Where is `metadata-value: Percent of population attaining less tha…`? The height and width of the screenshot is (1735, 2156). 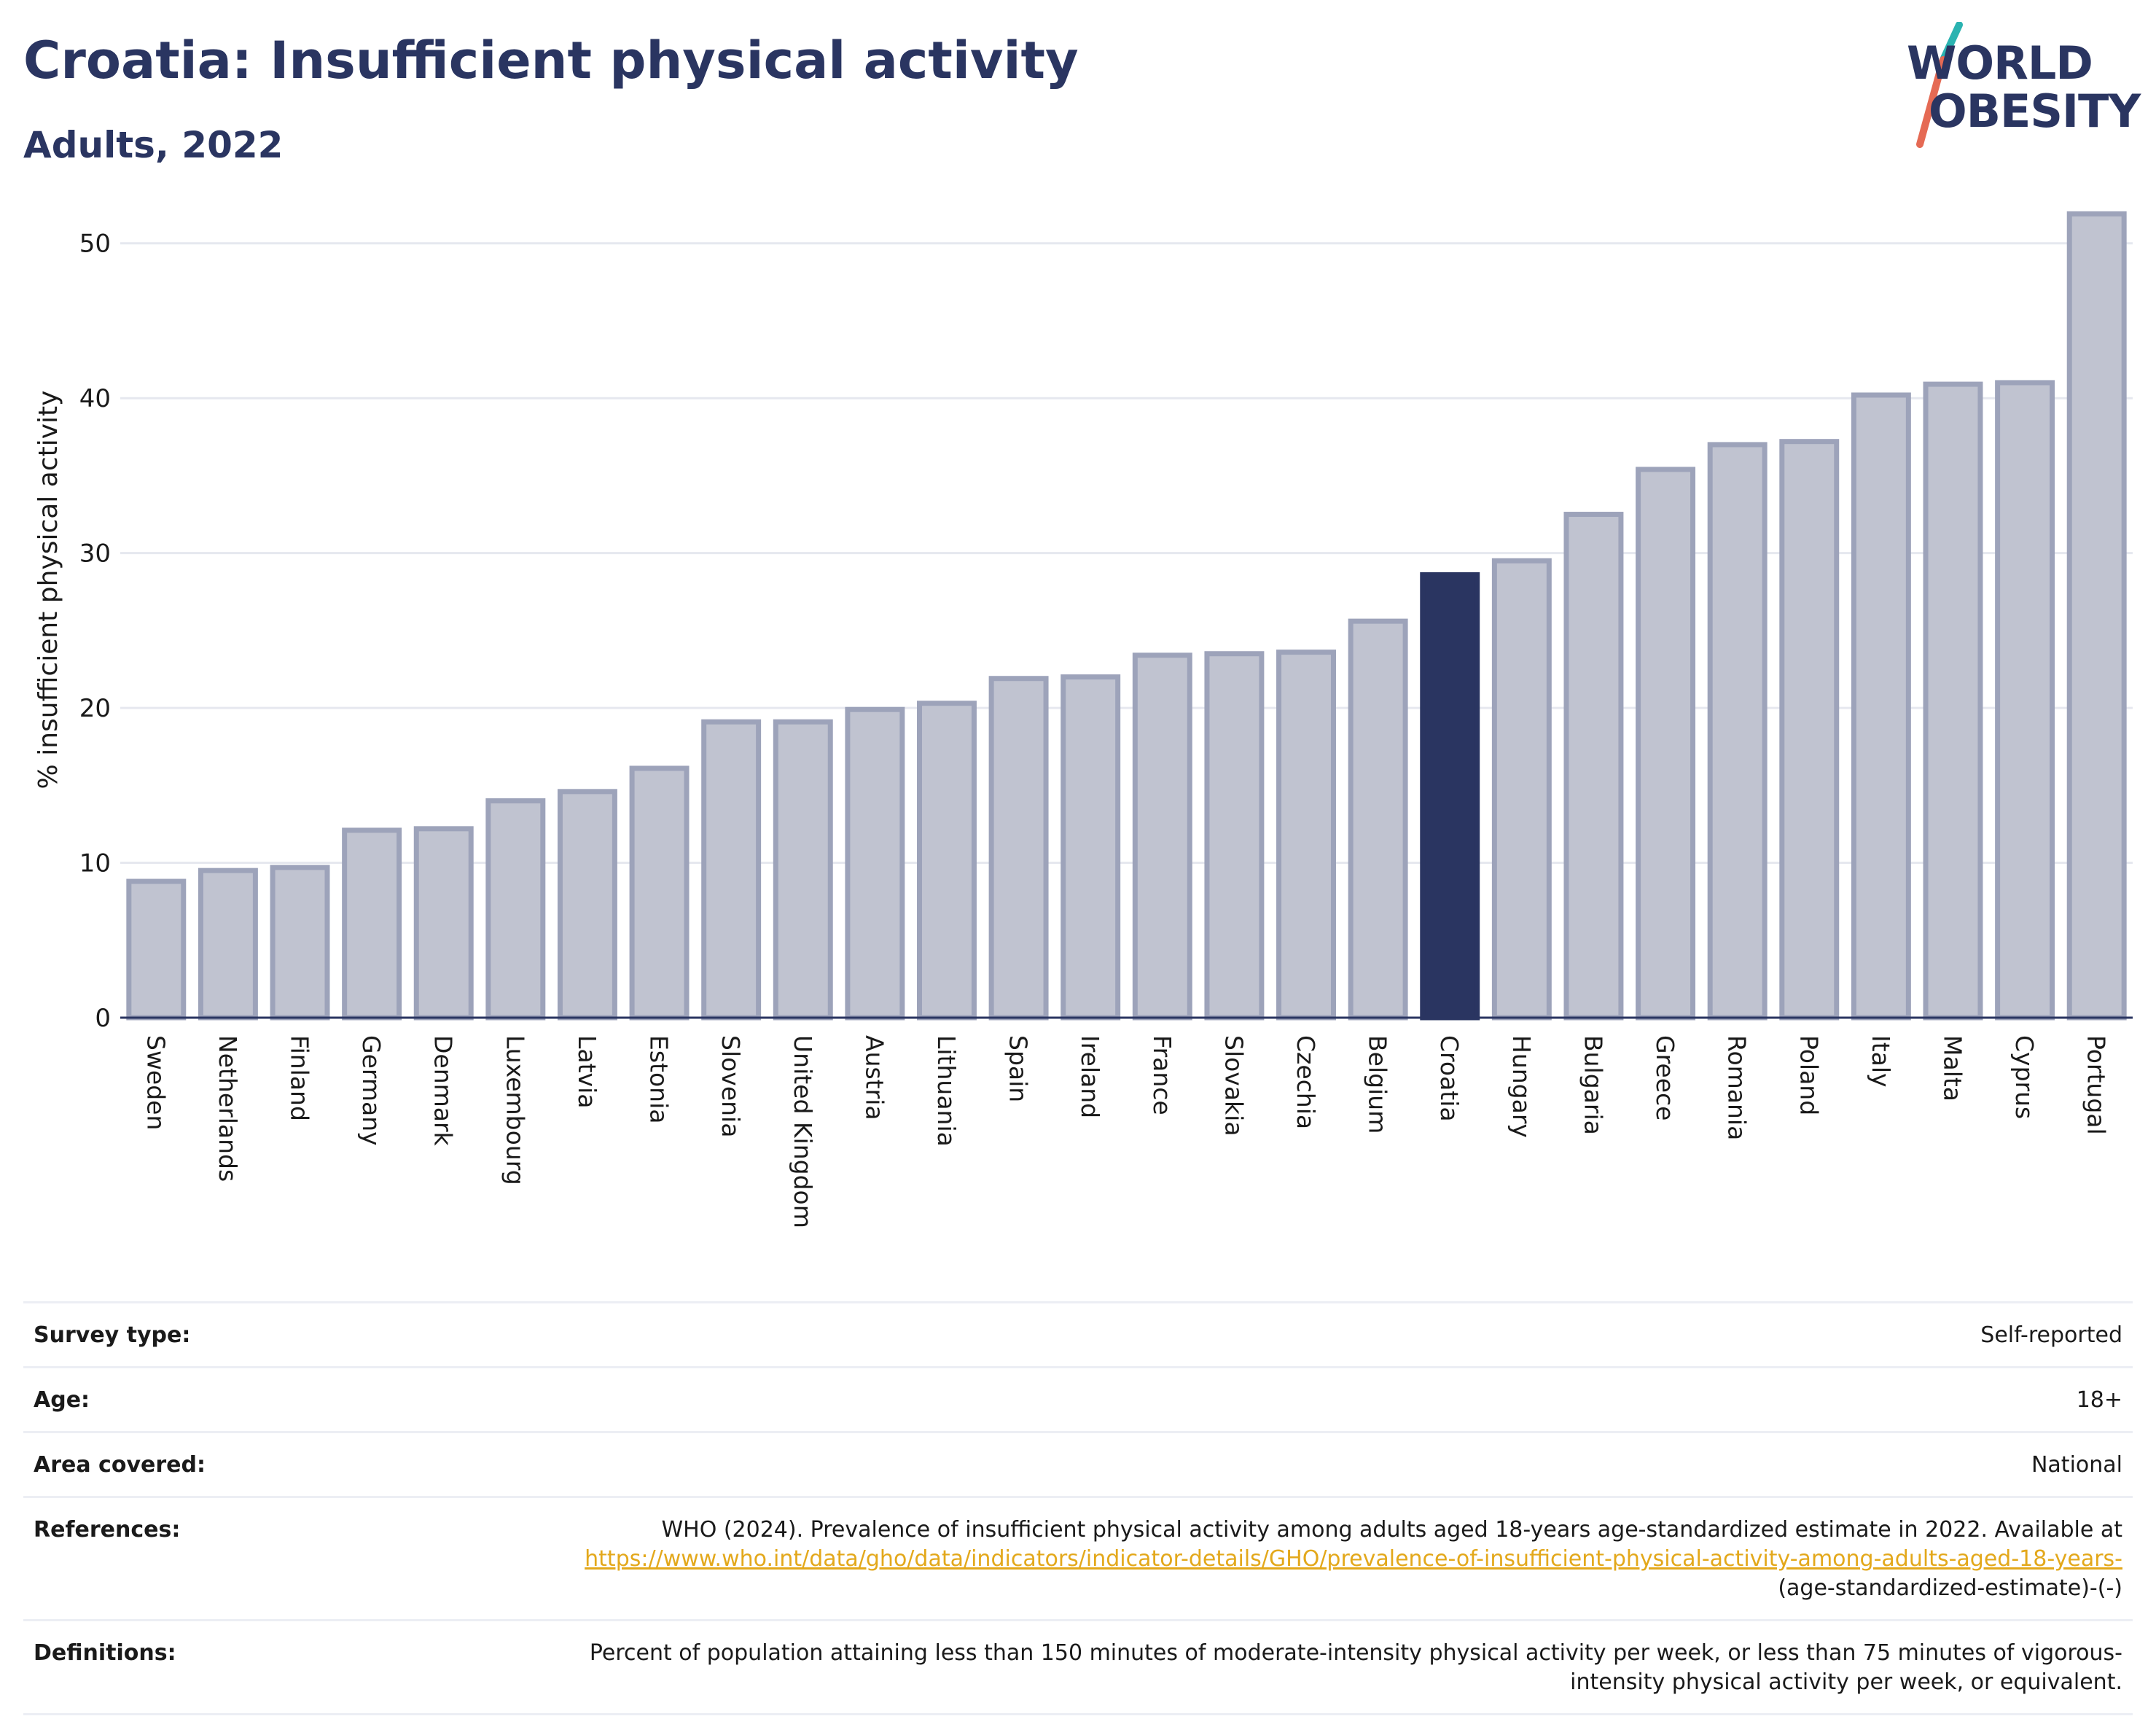 metadata-value: Percent of population attaining less tha… is located at coordinates (1356, 1667).